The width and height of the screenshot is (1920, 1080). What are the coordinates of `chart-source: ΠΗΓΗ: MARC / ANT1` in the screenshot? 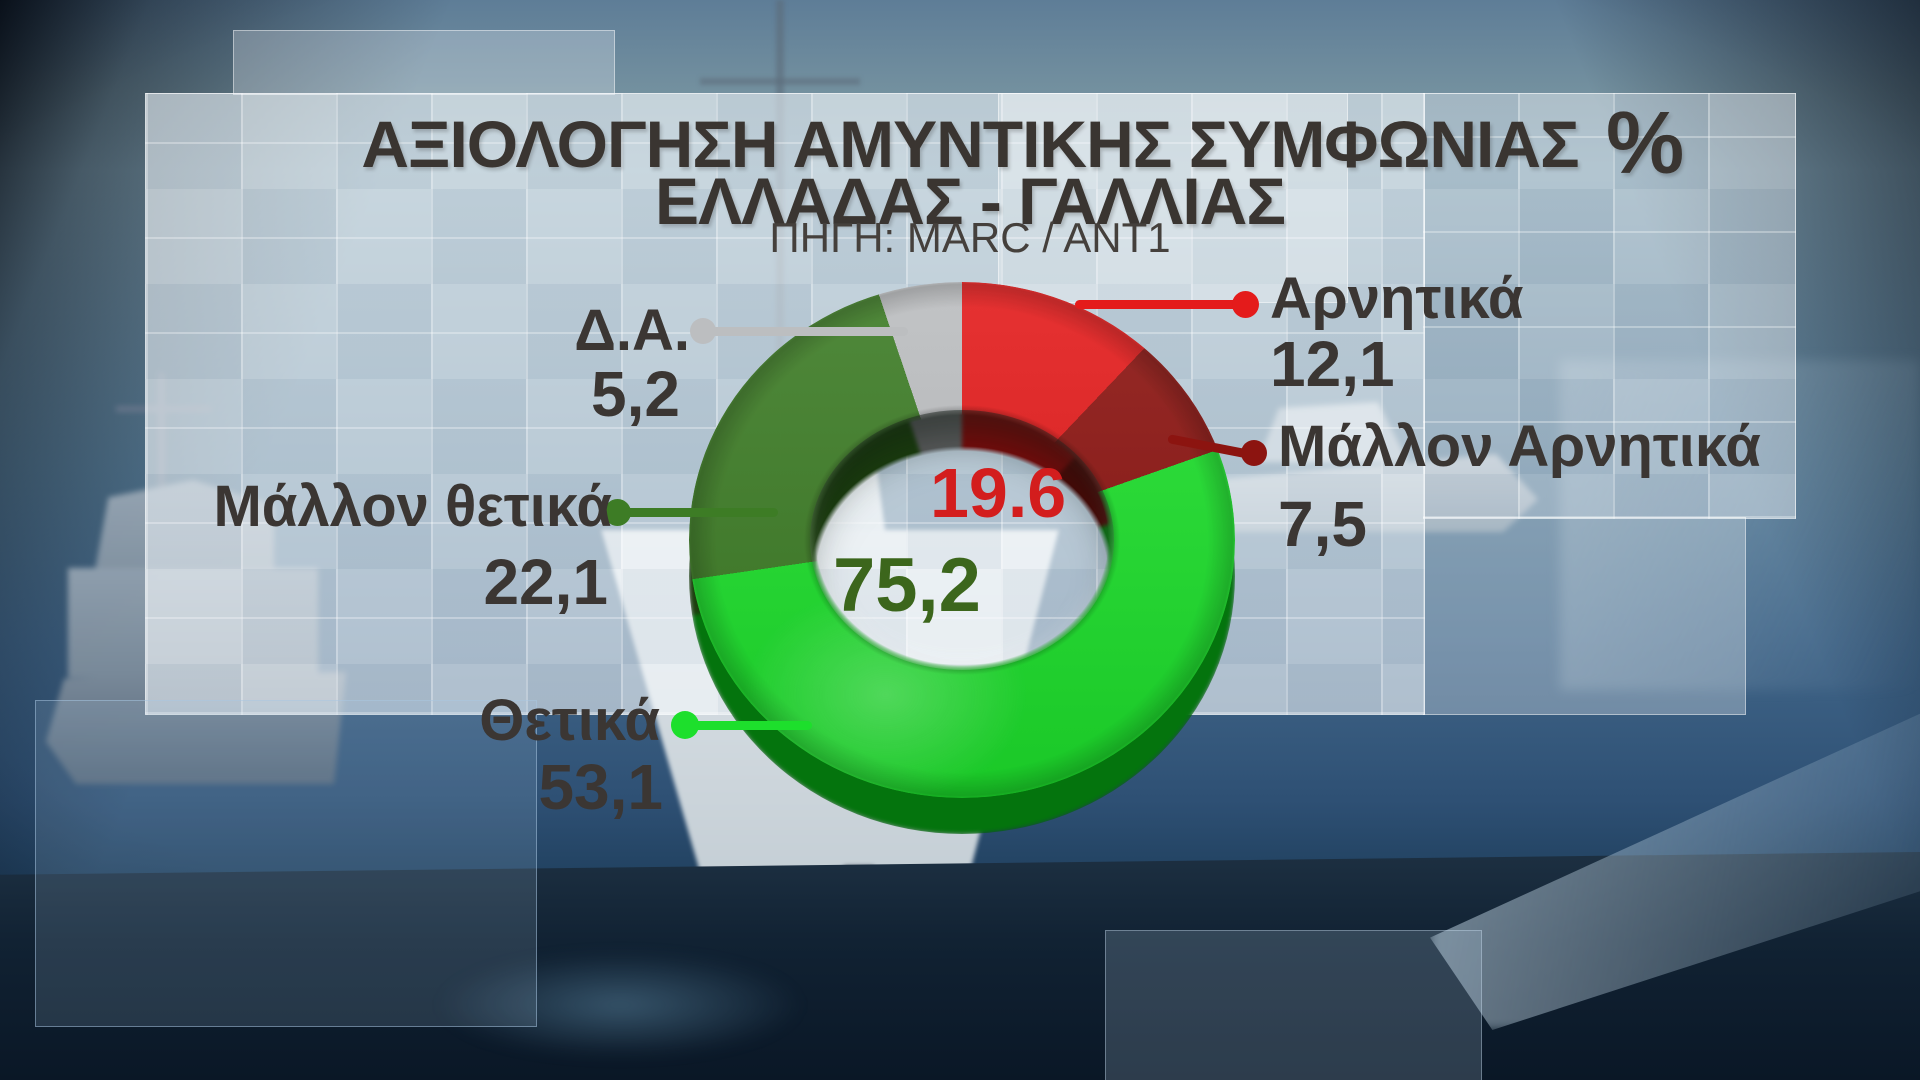 It's located at (970, 237).